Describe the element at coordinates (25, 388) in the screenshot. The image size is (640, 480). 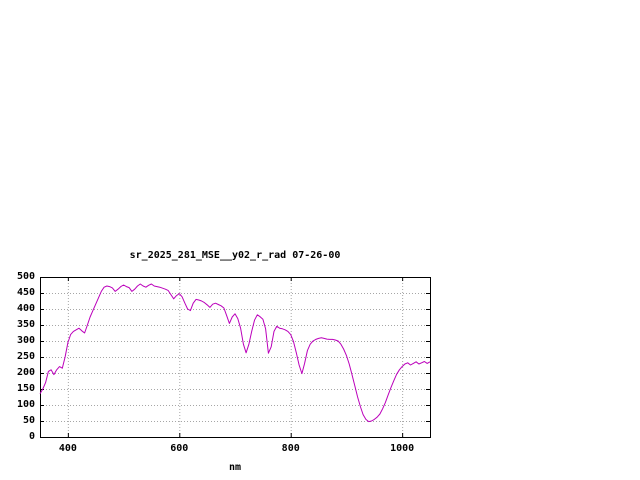
I see `y-tick-label: 150` at that location.